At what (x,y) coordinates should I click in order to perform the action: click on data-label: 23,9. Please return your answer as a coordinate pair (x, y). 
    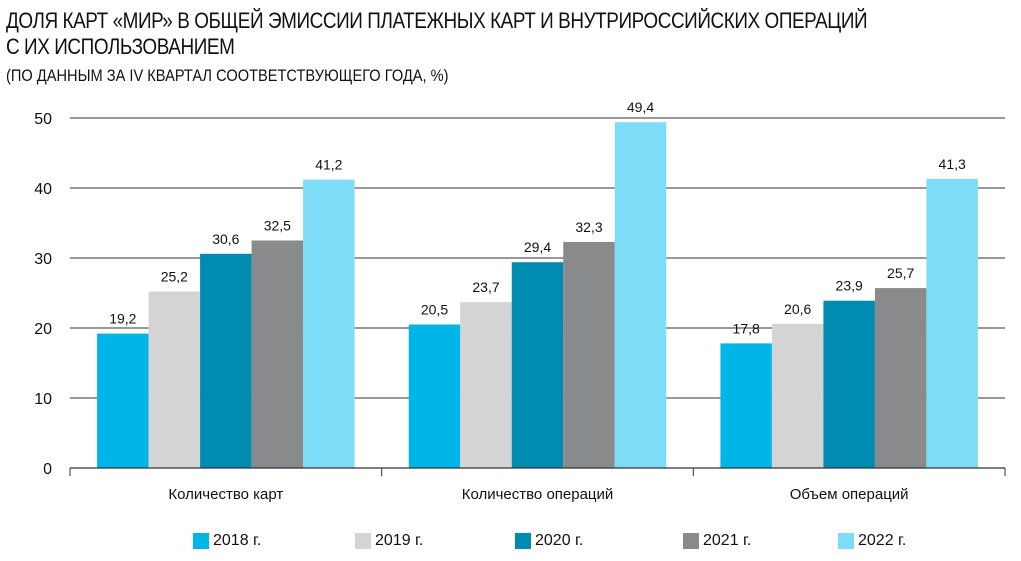
    Looking at the image, I should click on (849, 286).